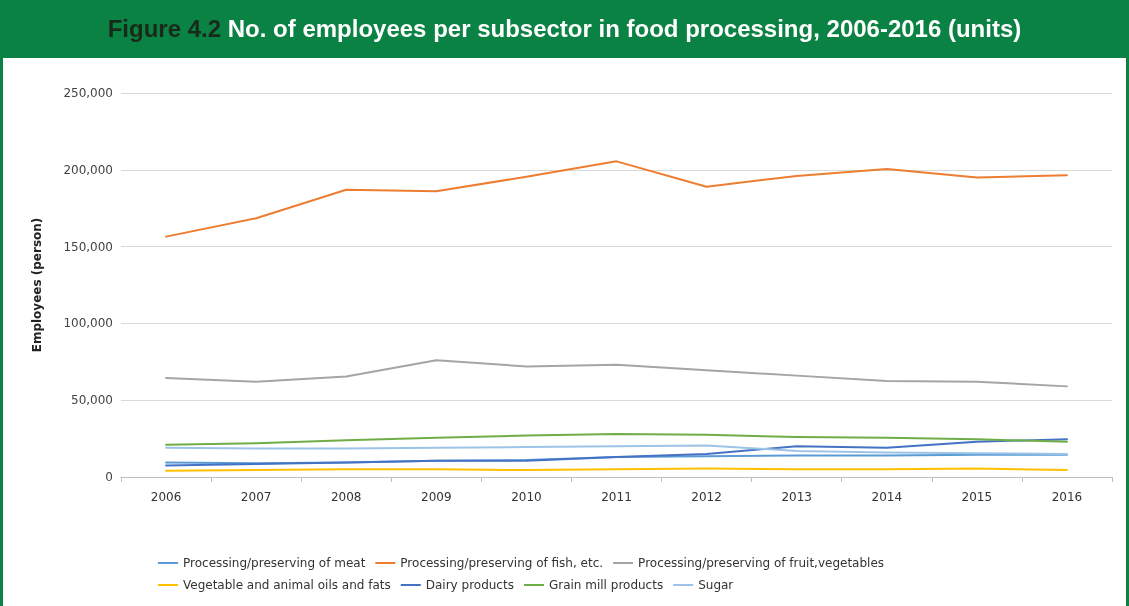 This screenshot has height=606, width=1129. What do you see at coordinates (761, 563) in the screenshot?
I see `legend-label: Processing/preserving of fruit,vegetables` at bounding box center [761, 563].